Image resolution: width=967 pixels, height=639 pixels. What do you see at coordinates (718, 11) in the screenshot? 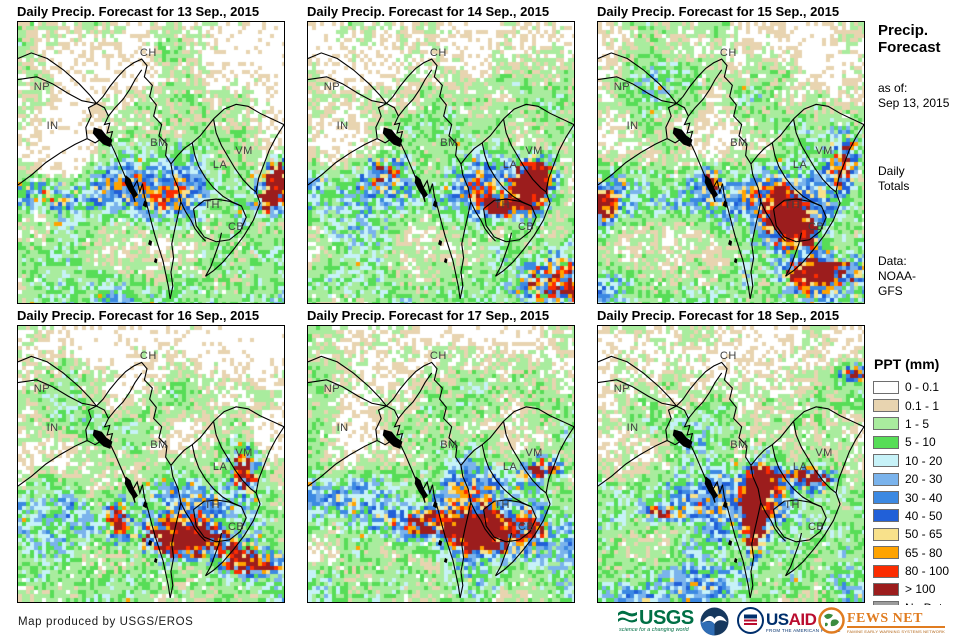
I see `panel-title: Daily Precip. Forecast for 15 Sep., 2015` at bounding box center [718, 11].